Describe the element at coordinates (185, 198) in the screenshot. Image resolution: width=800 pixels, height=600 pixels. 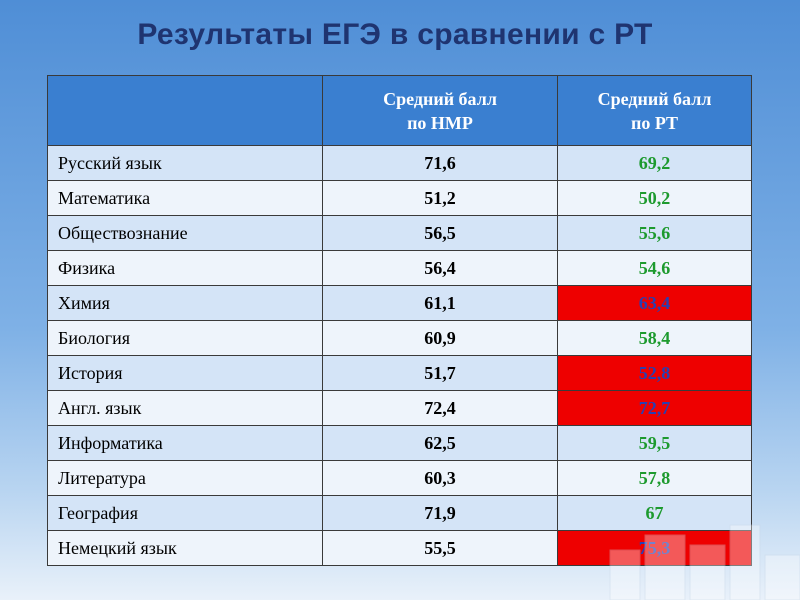
I see `subject-cell: Математика` at that location.